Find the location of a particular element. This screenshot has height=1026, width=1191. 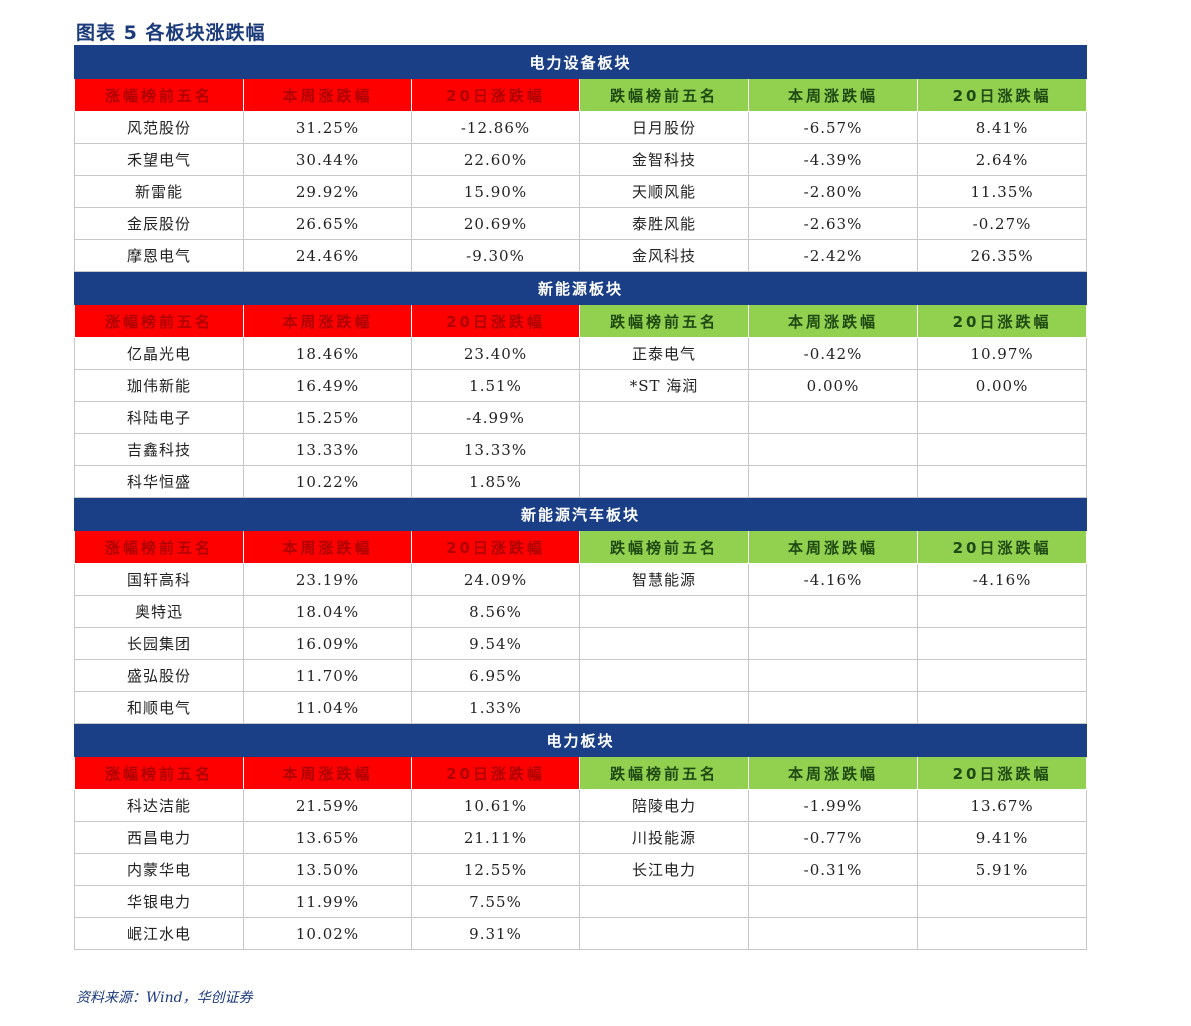

gainer-name: 国轩高科 is located at coordinates (159, 579).